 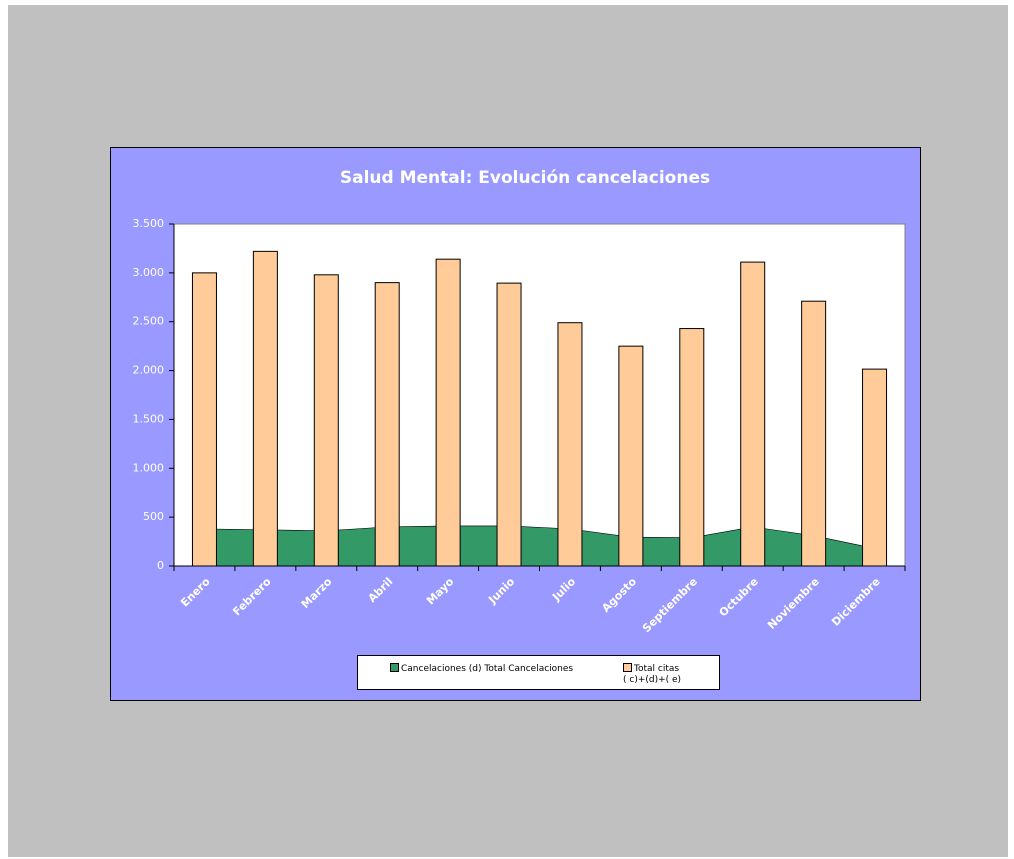 What do you see at coordinates (539, 546) in the screenshot?
I see `area` at bounding box center [539, 546].